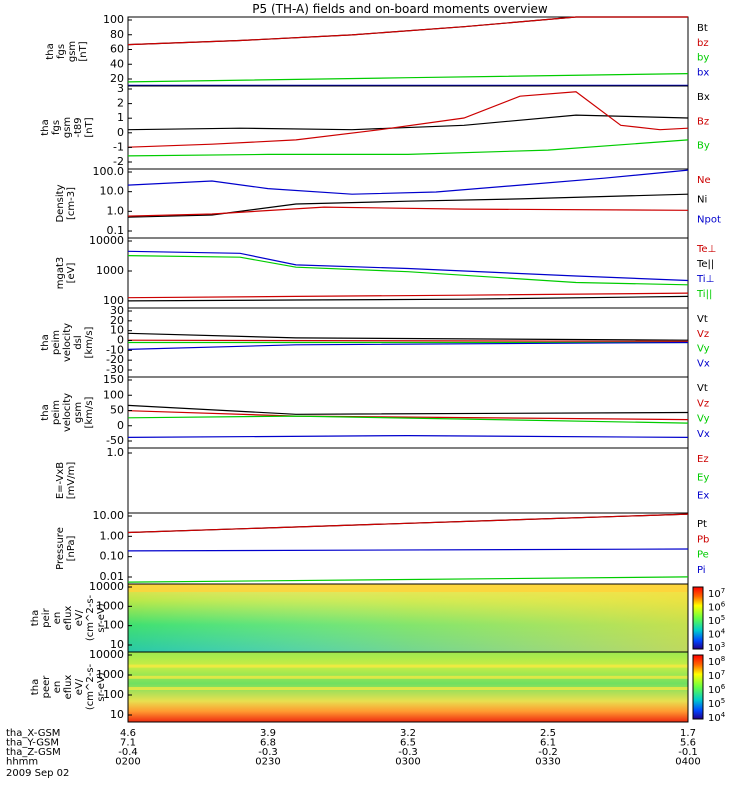 The width and height of the screenshot is (750, 804). Describe the element at coordinates (32, 743) in the screenshot. I see `footer-label: tha_Y-GSM` at that location.